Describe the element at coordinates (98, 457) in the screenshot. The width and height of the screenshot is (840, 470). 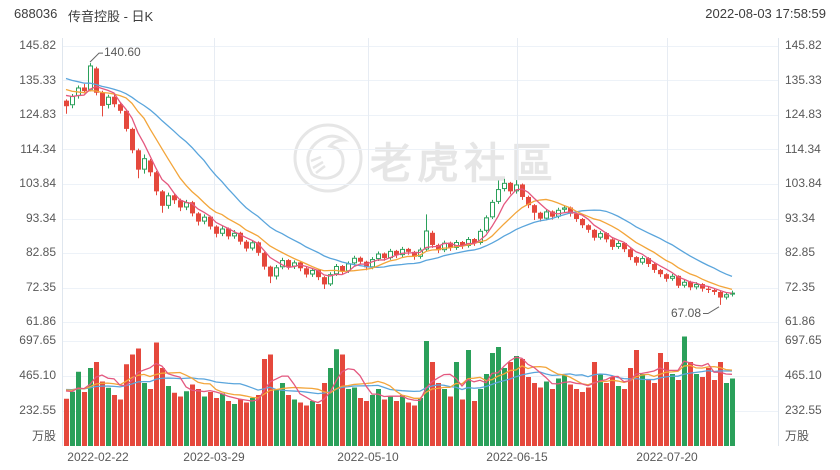
I see `date-tick-label: 2022-02-22` at that location.